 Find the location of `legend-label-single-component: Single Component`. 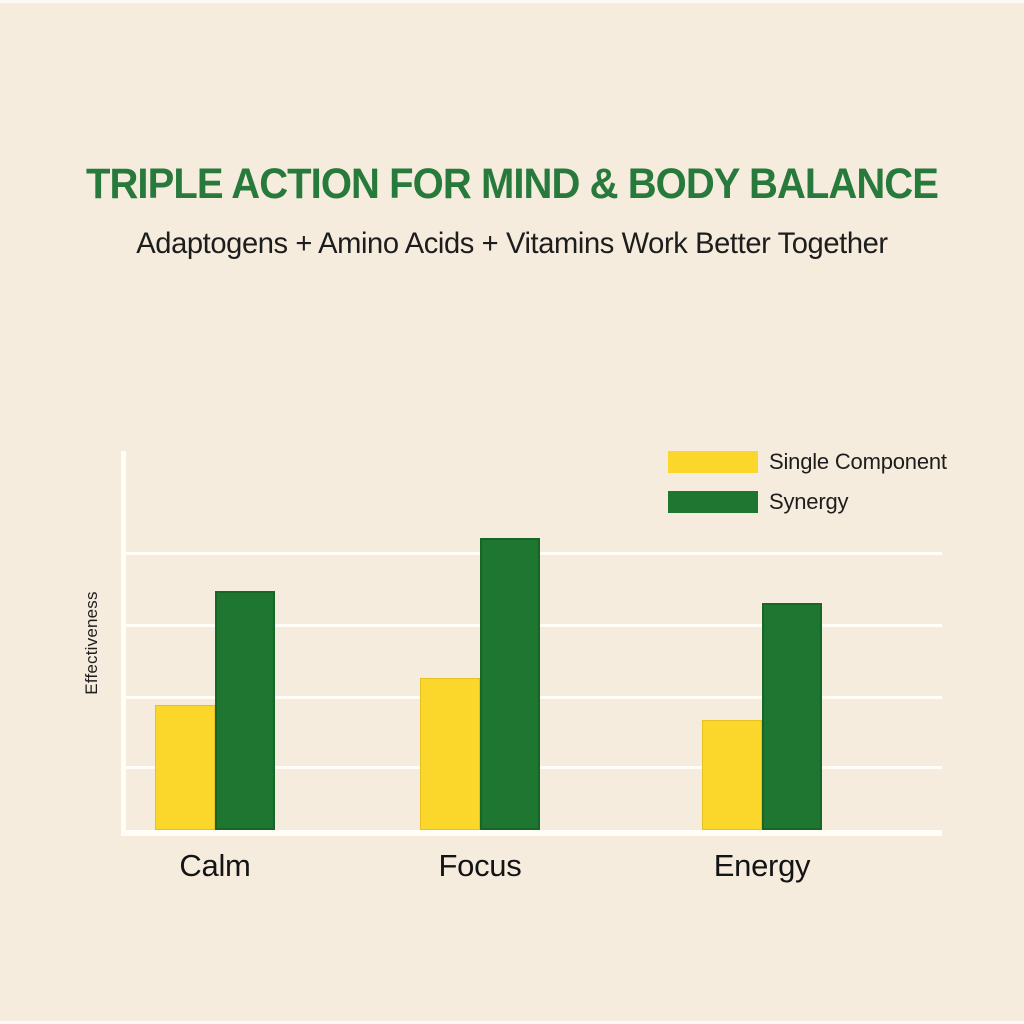

legend-label-single-component: Single Component is located at coordinates (858, 461).